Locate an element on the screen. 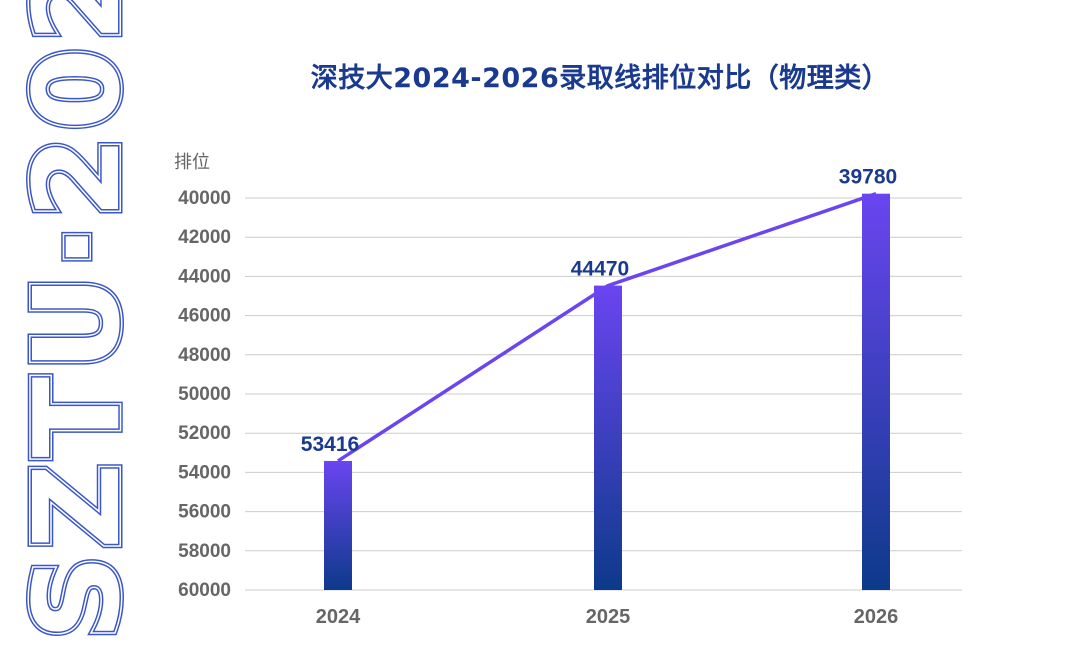  sztu-2026-watermark-logo: SZTU·2026 SZTU·2026 SZTU·2026 SZTU·2026 is located at coordinates (72, 322).